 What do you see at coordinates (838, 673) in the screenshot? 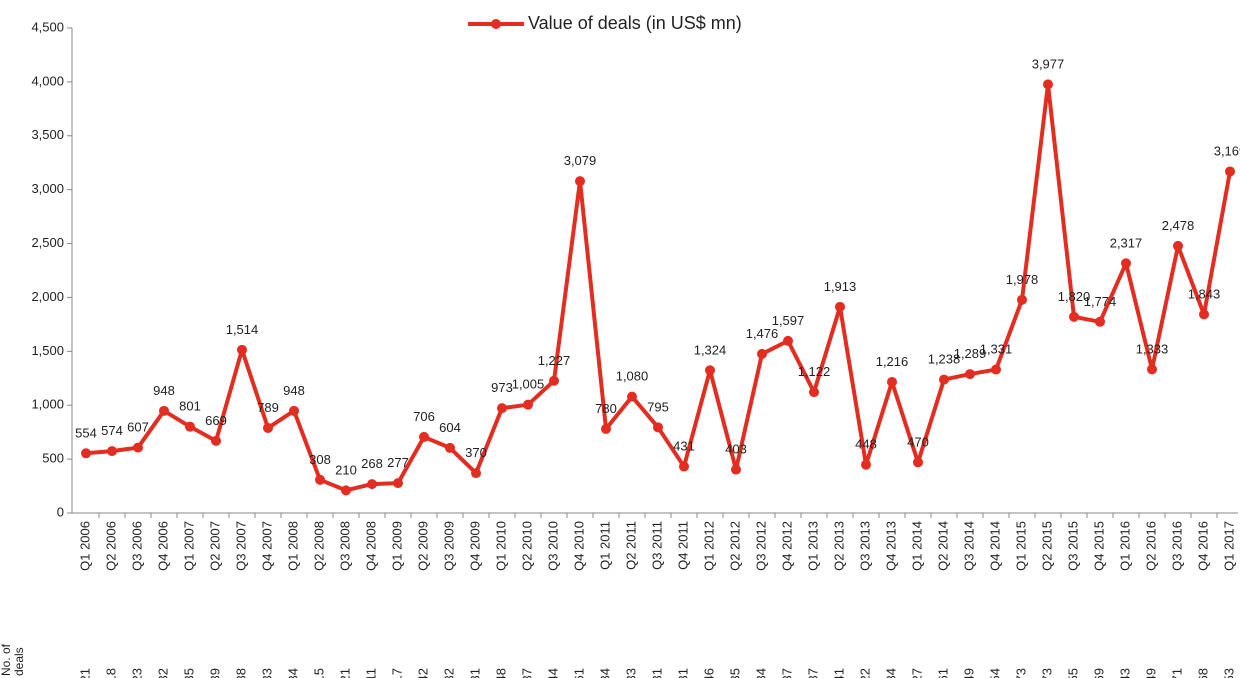
I see `deal-count: 41` at bounding box center [838, 673].